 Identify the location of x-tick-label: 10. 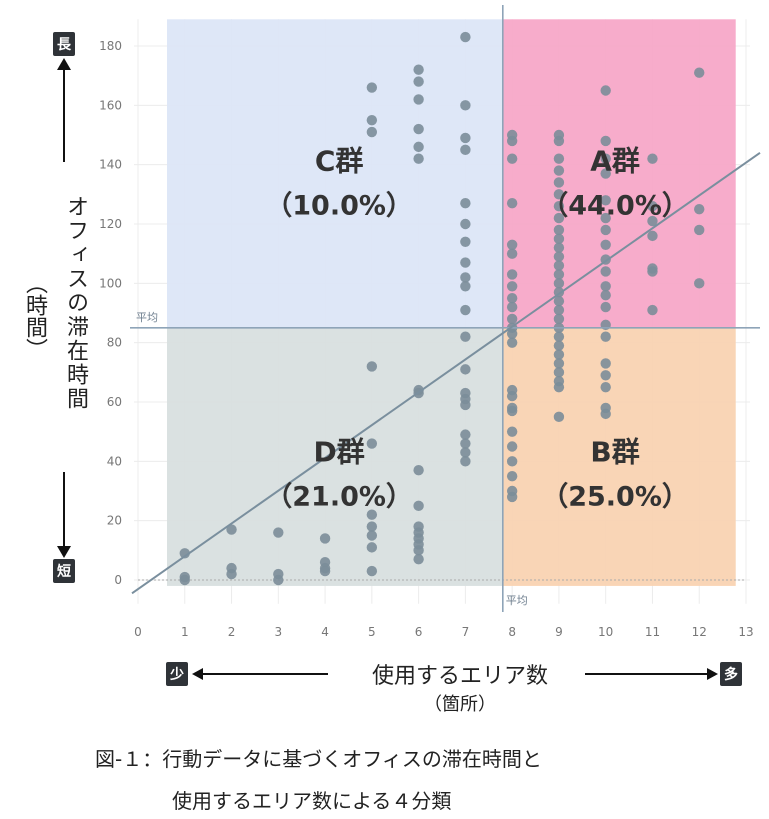
(605, 632).